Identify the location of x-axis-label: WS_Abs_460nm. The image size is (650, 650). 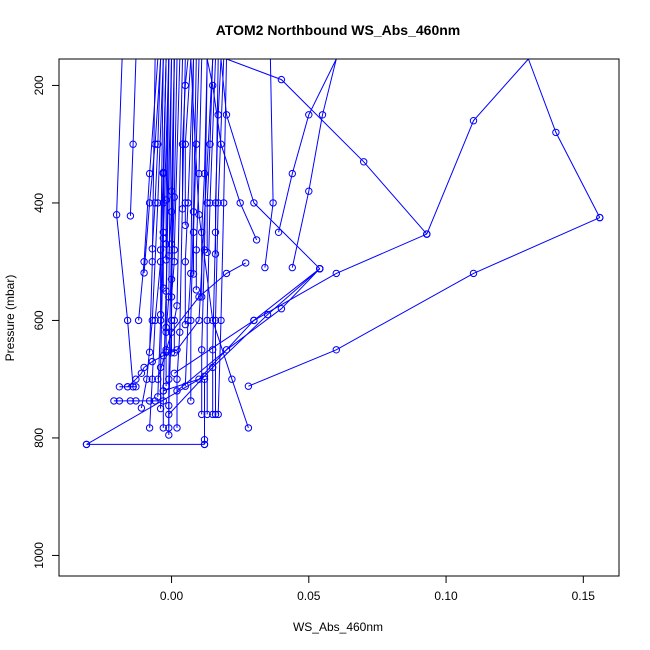
(338, 627).